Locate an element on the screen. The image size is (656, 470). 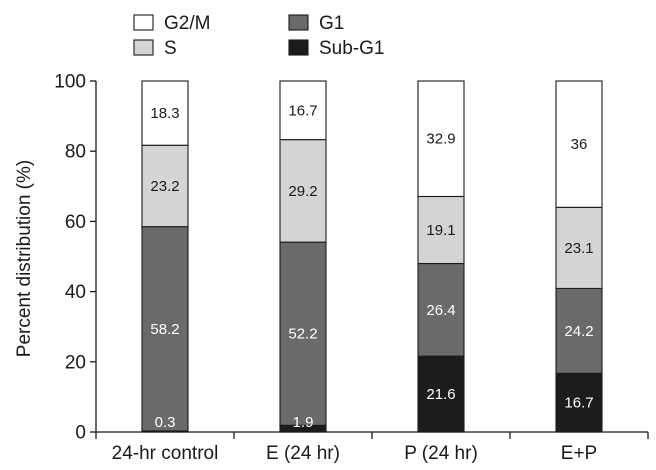
data-label-24-hr-control-g2-m: 18.3 is located at coordinates (164, 113).